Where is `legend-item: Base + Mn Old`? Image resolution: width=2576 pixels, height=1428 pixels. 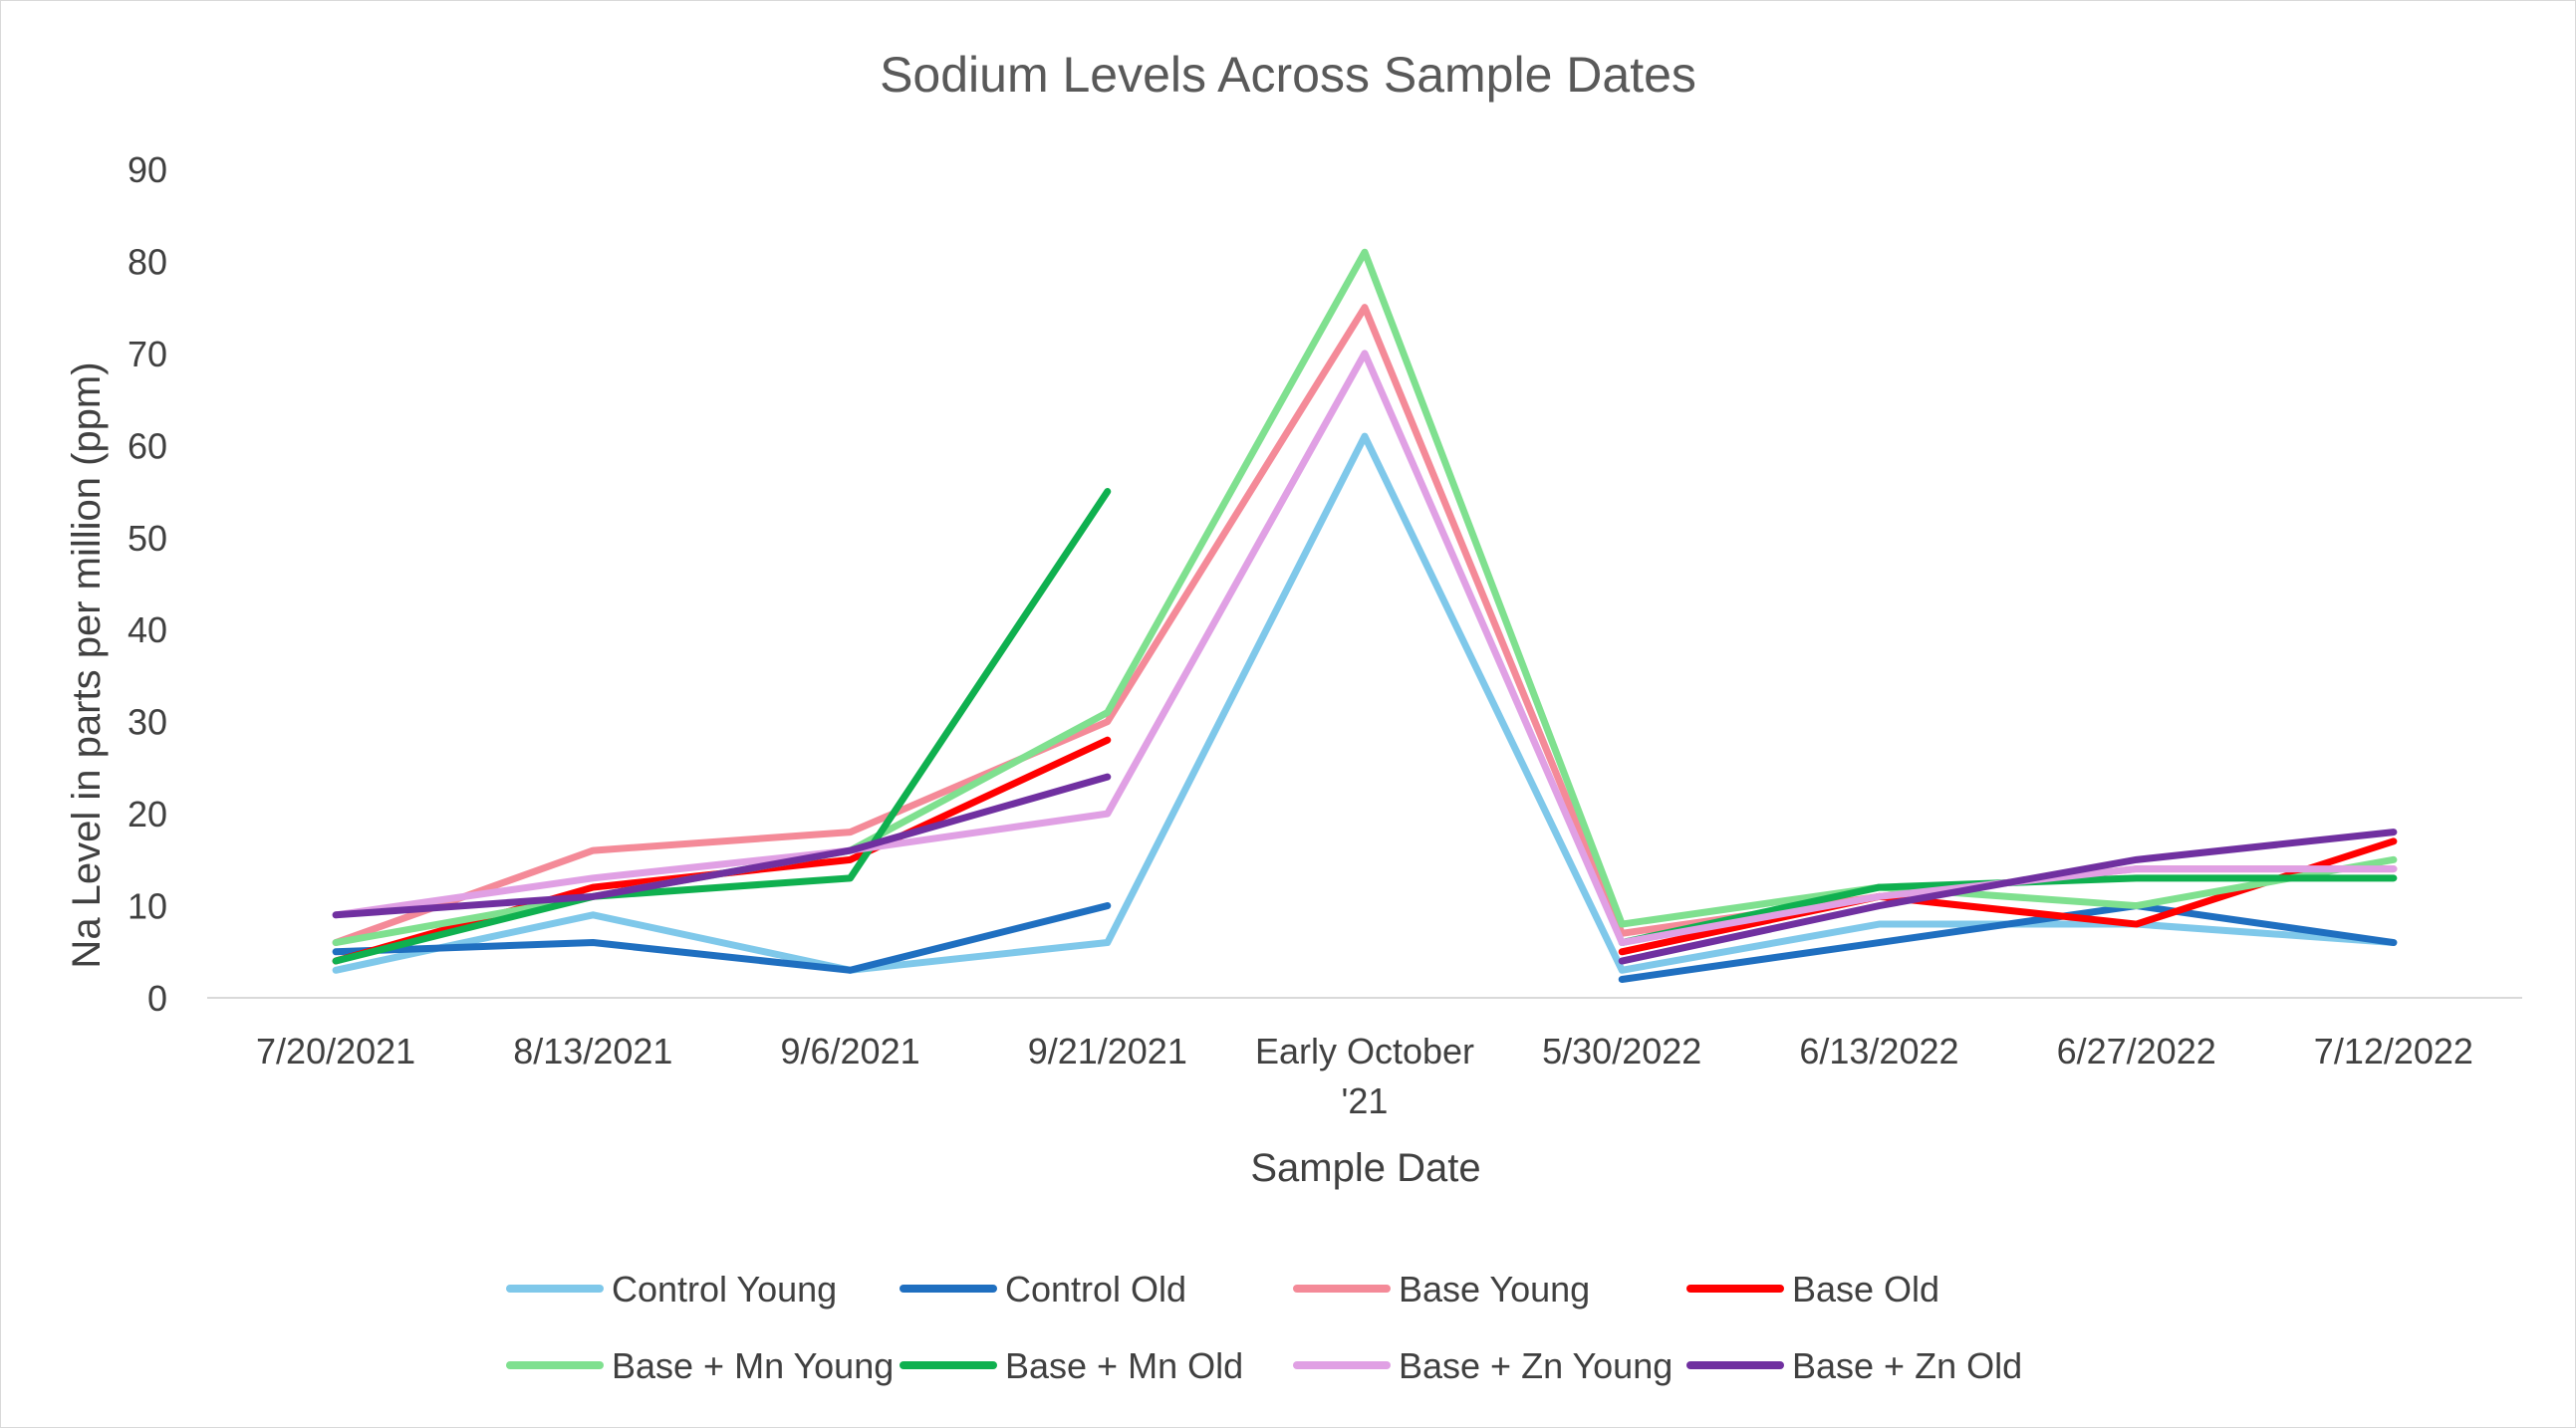
legend-item: Base + Mn Old is located at coordinates (1071, 1366).